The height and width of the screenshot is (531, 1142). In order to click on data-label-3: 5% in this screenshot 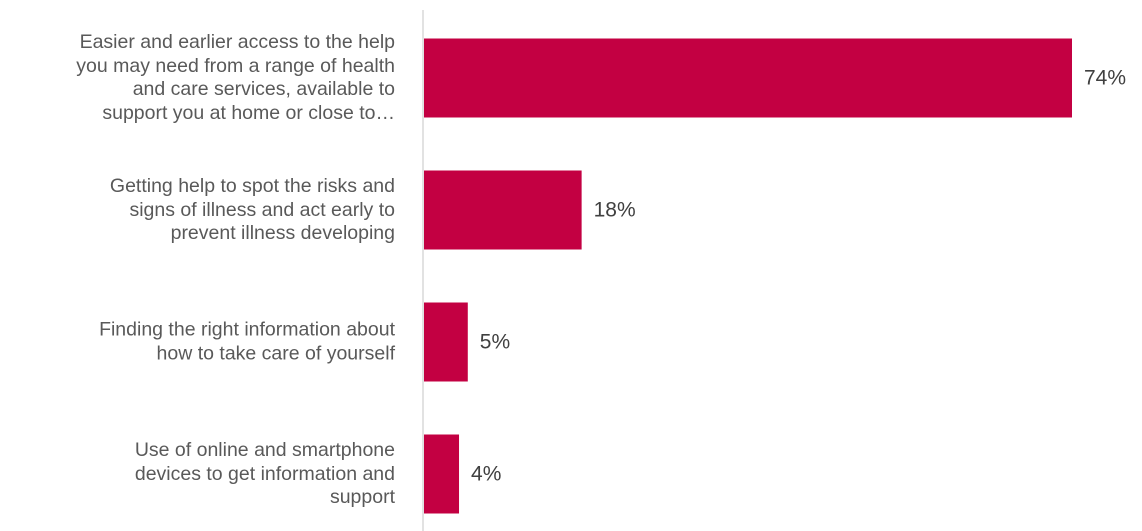, I will do `click(495, 342)`.